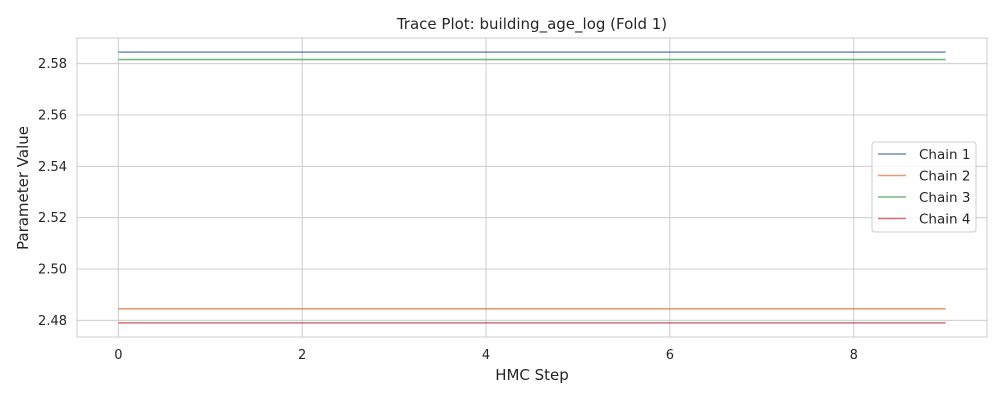  Describe the element at coordinates (23, 188) in the screenshot. I see `y-axis-label: Parameter Value` at that location.